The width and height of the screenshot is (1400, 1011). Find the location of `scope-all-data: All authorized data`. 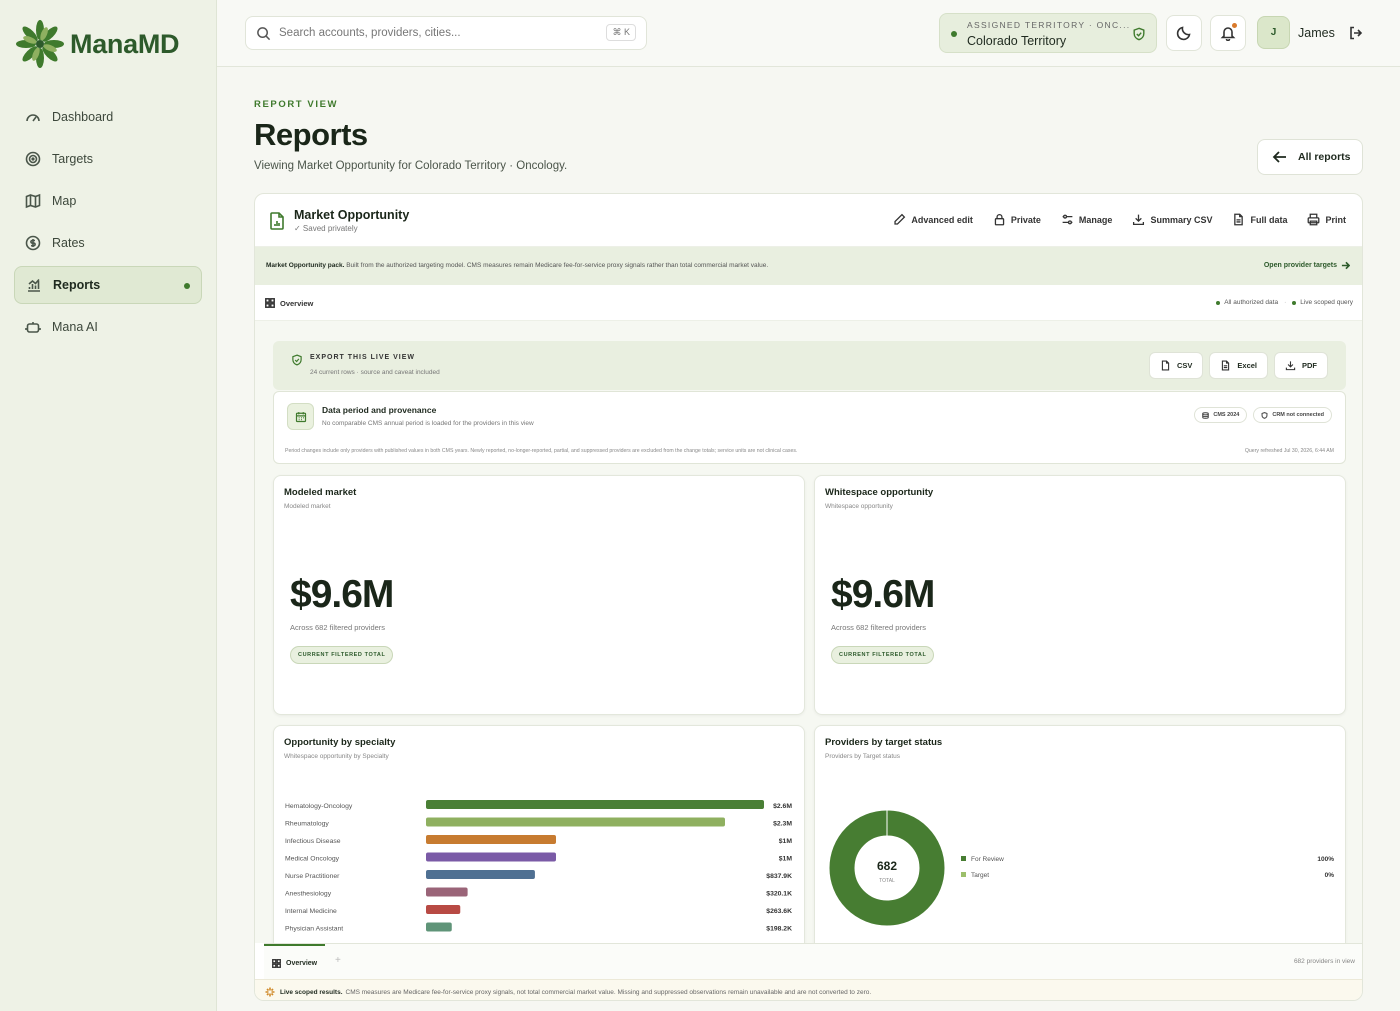

scope-all-data: All authorized data is located at coordinates (1251, 302).